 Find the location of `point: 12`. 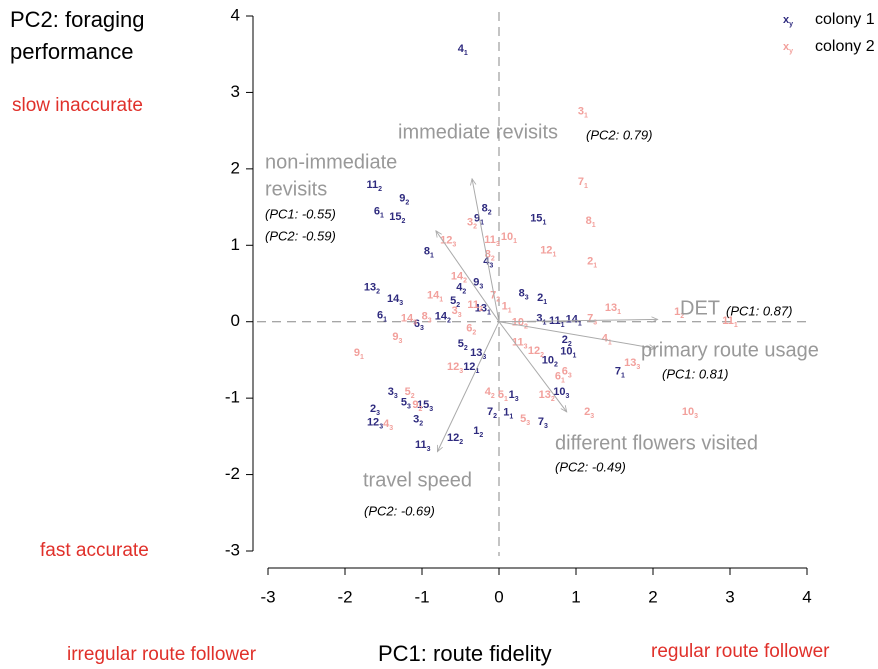

point: 12 is located at coordinates (478, 432).